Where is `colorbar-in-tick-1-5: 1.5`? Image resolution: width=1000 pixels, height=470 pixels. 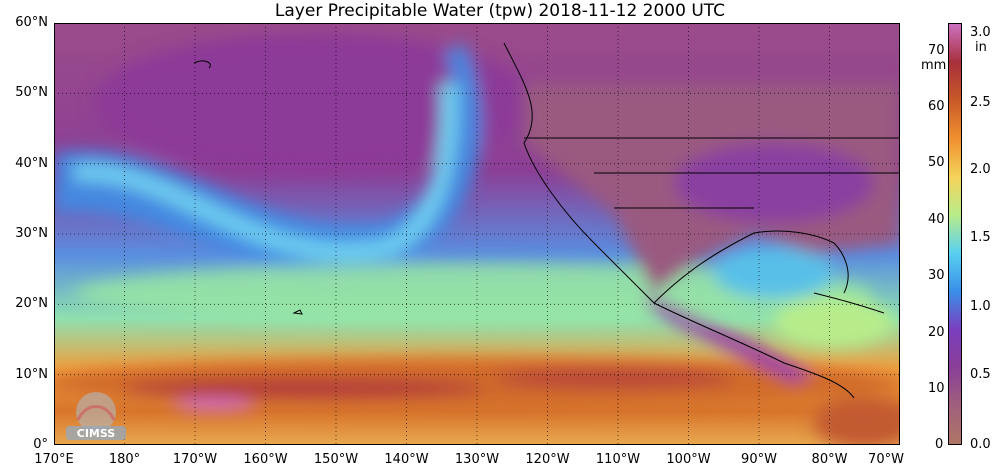 colorbar-in-tick-1-5: 1.5 is located at coordinates (980, 237).